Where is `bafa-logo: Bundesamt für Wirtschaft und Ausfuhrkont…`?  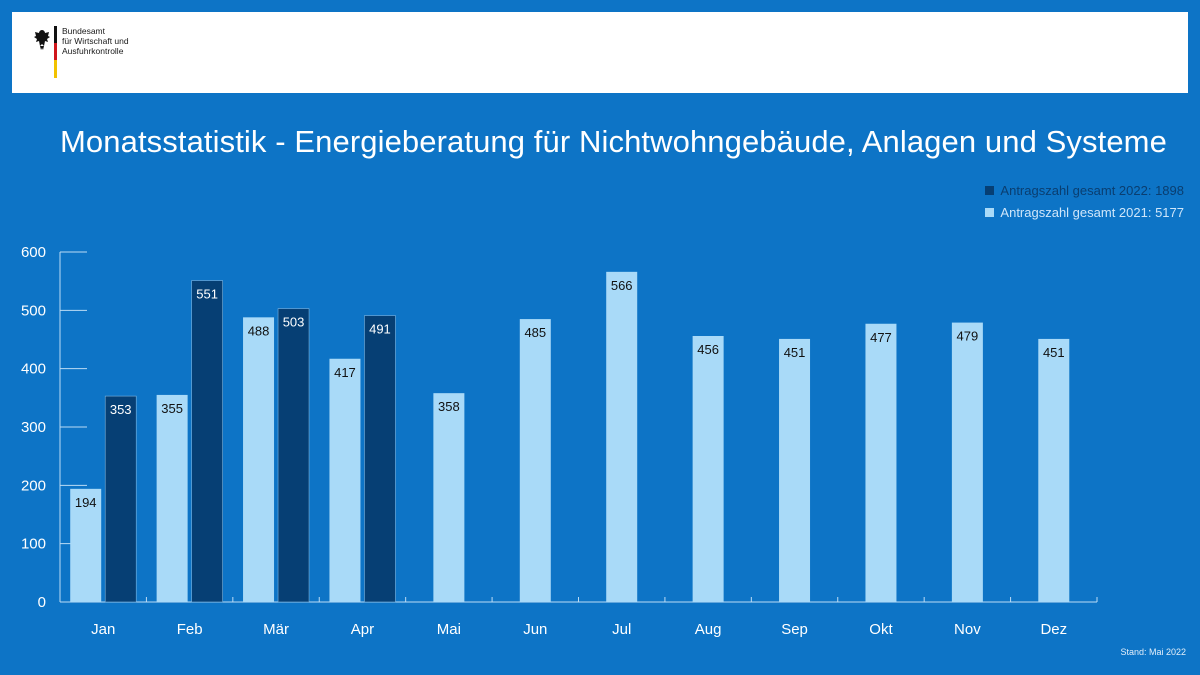
bafa-logo: Bundesamt für Wirtschaft und Ausfuhrkont… is located at coordinates (102, 54).